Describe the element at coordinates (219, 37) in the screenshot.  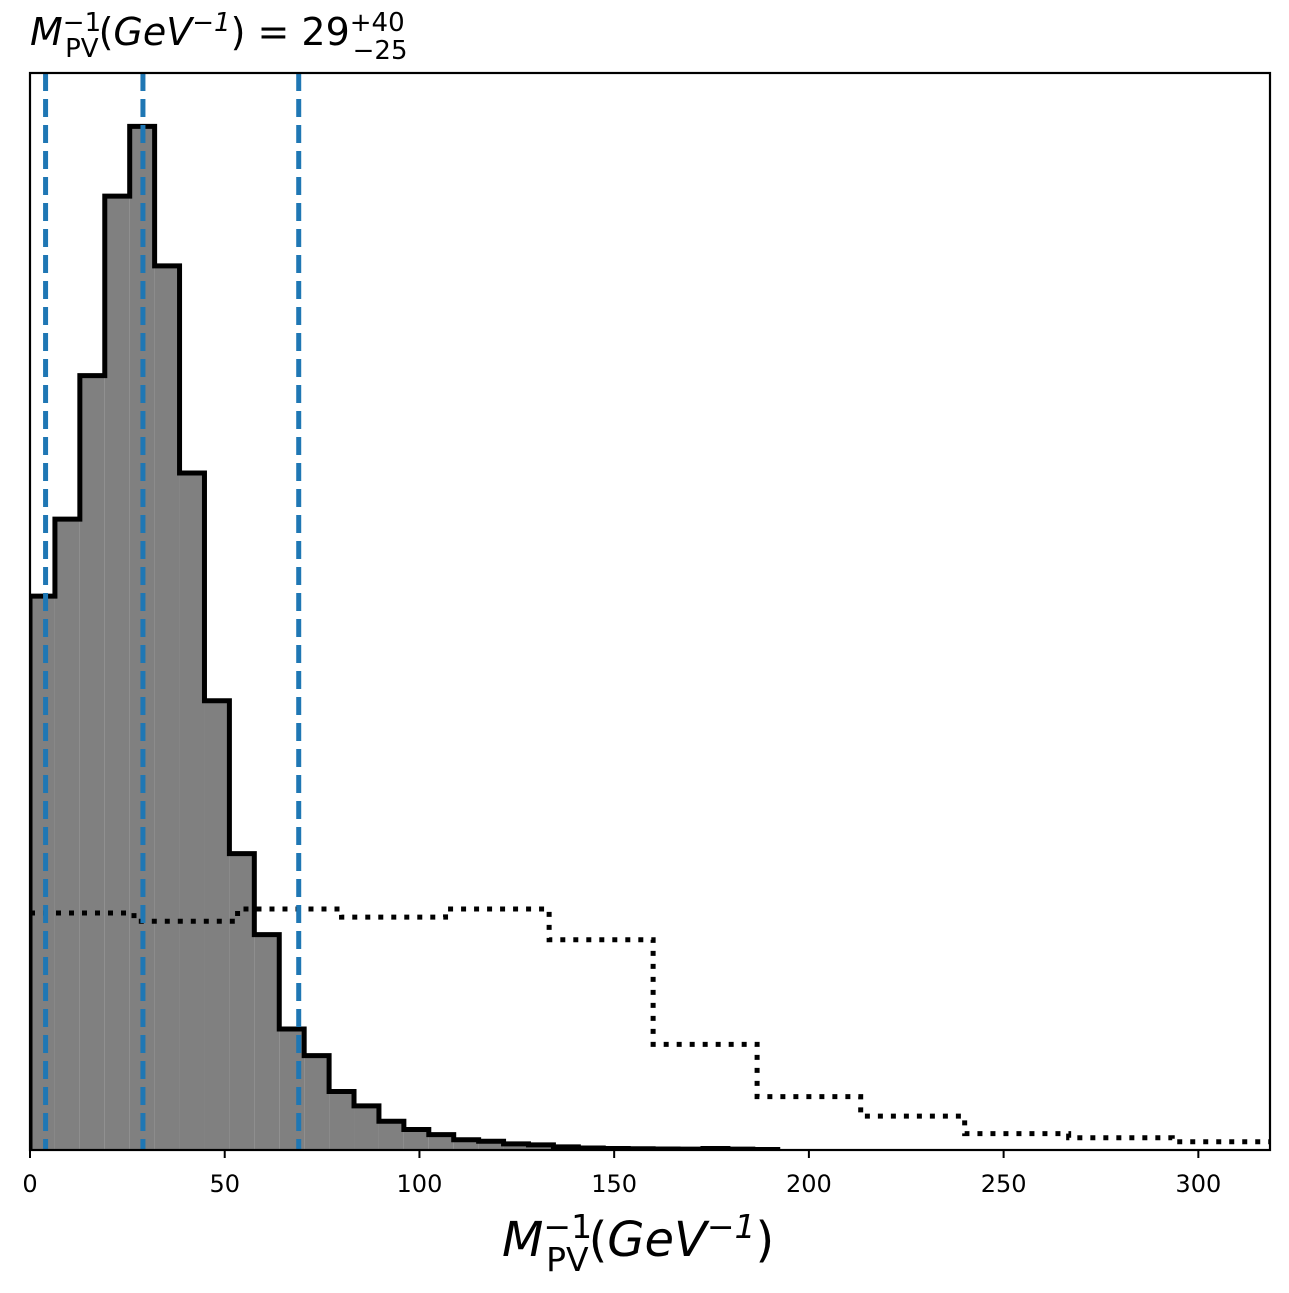
I see `chart-title: M−1 PV(GeV−1) = 29+40 −25` at that location.